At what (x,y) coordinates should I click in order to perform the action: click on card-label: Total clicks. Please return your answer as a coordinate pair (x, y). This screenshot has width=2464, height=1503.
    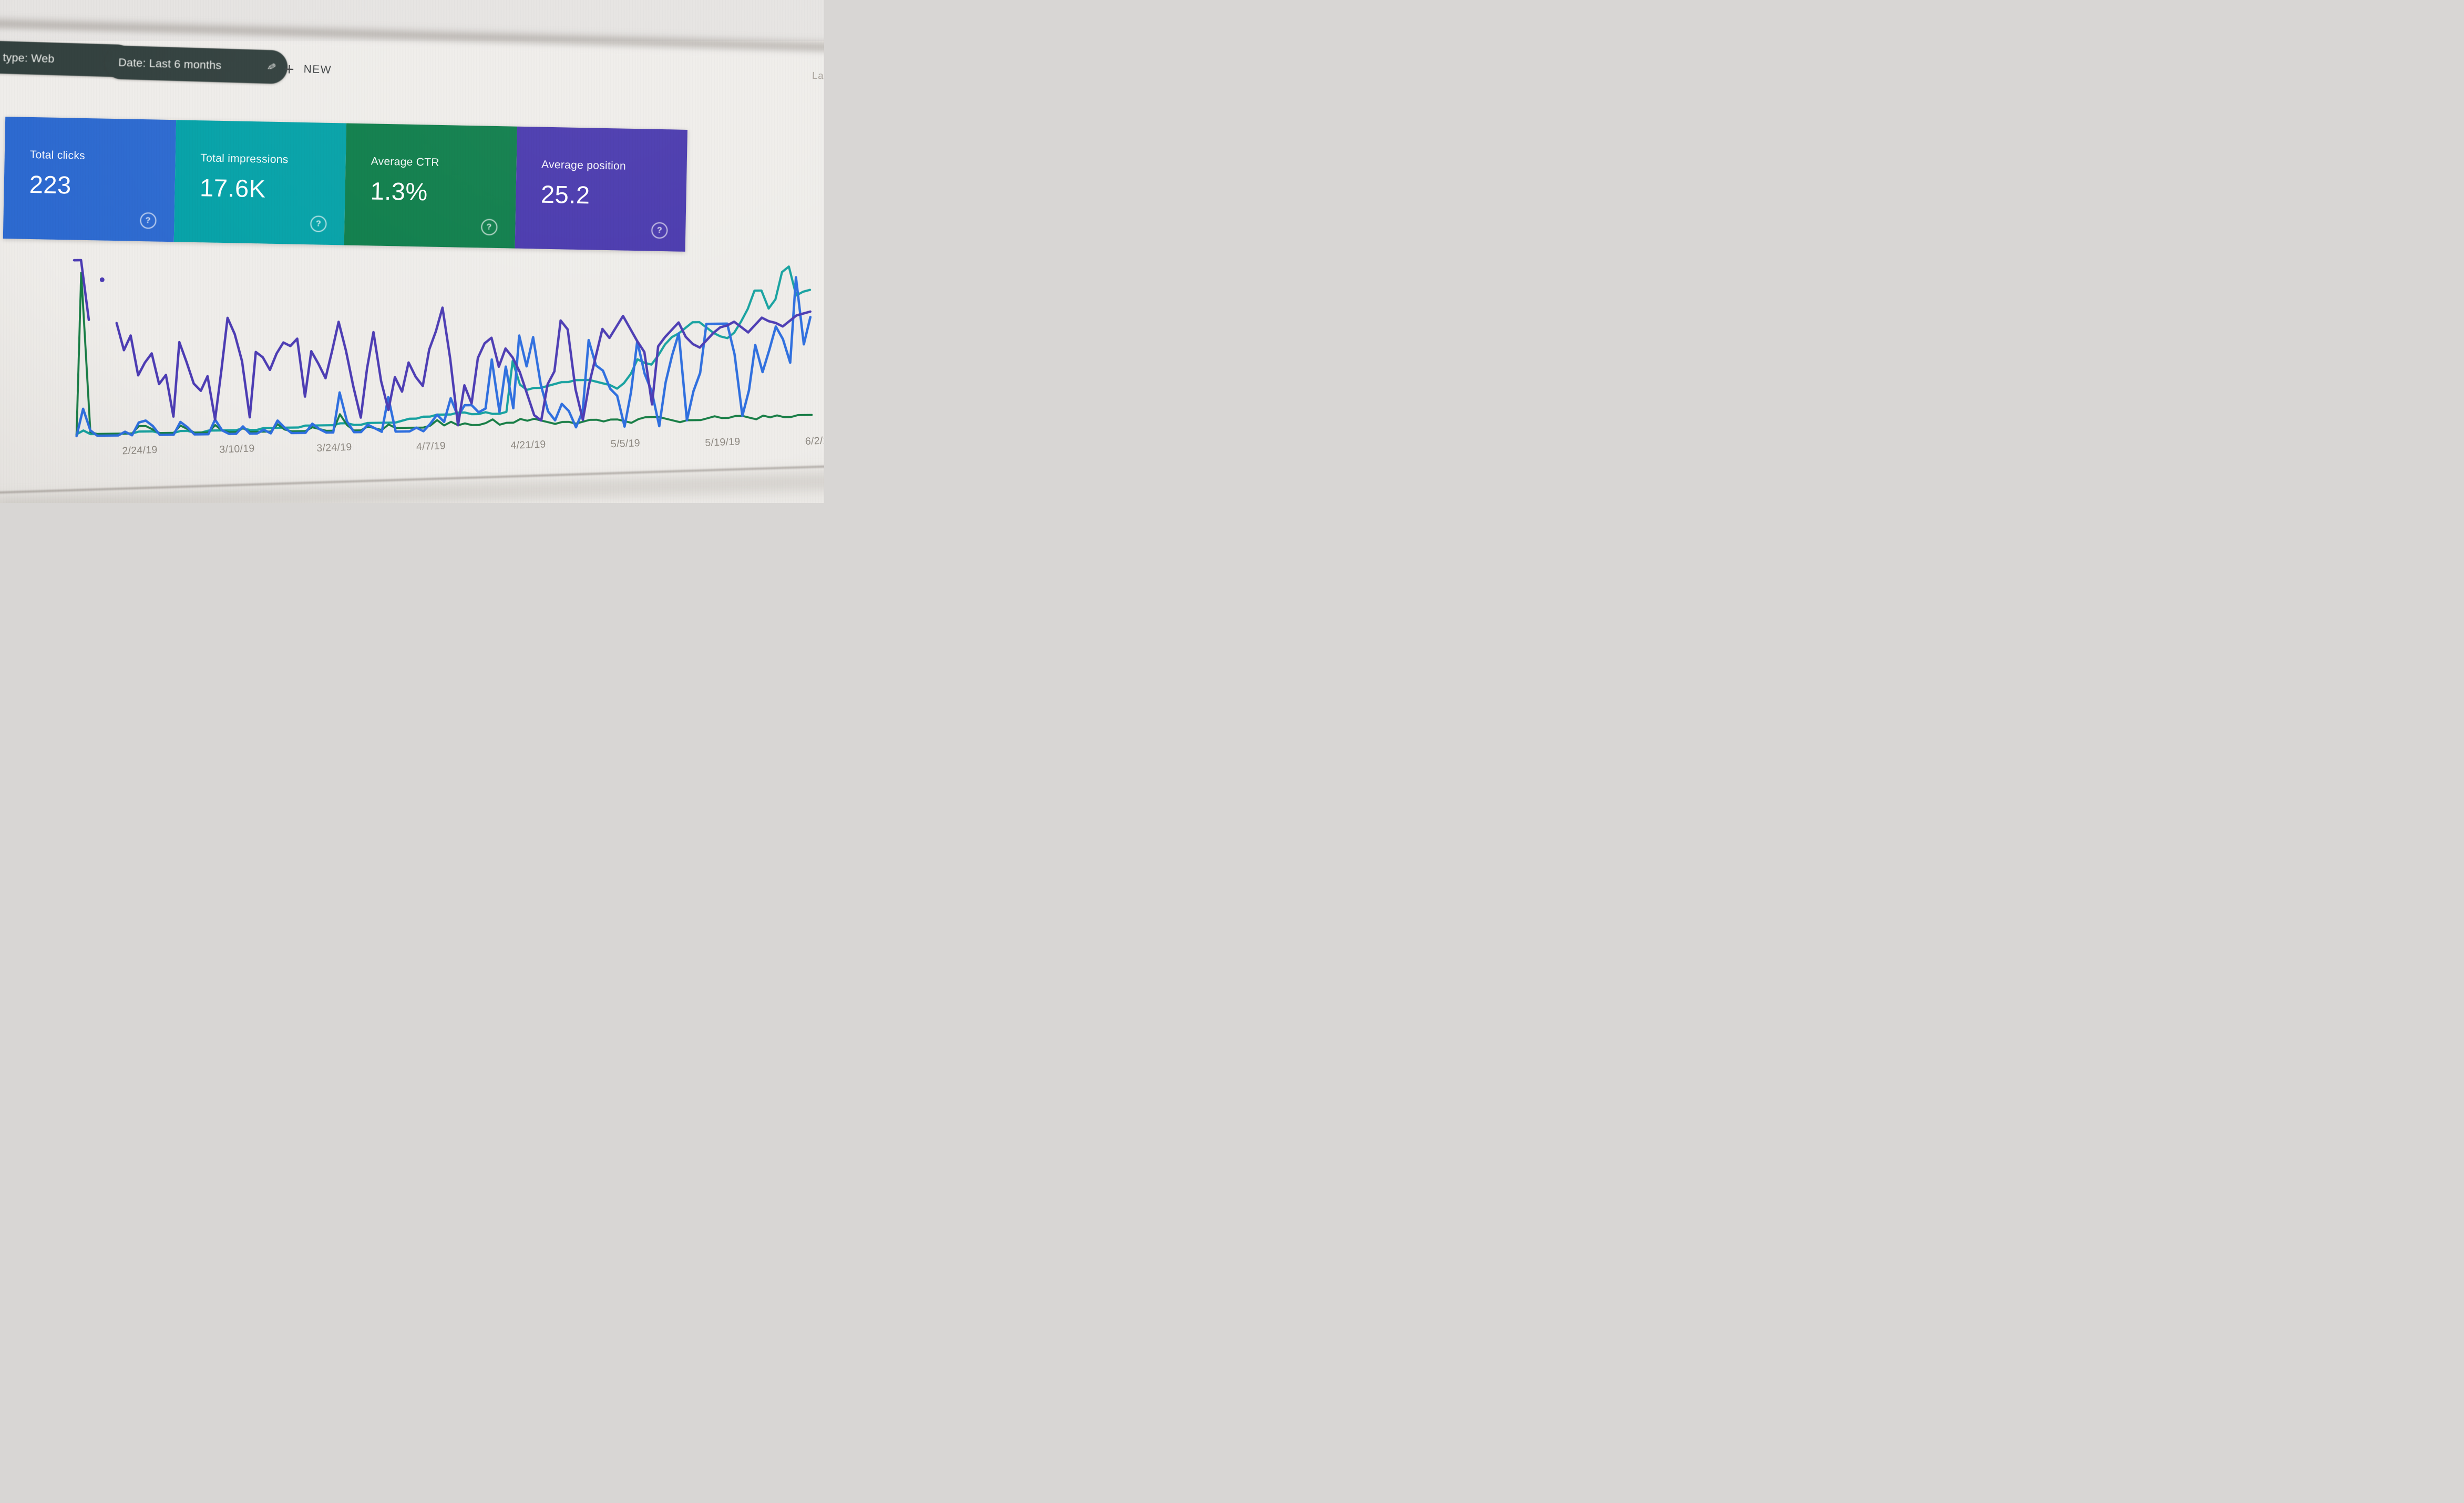
    Looking at the image, I should click on (58, 155).